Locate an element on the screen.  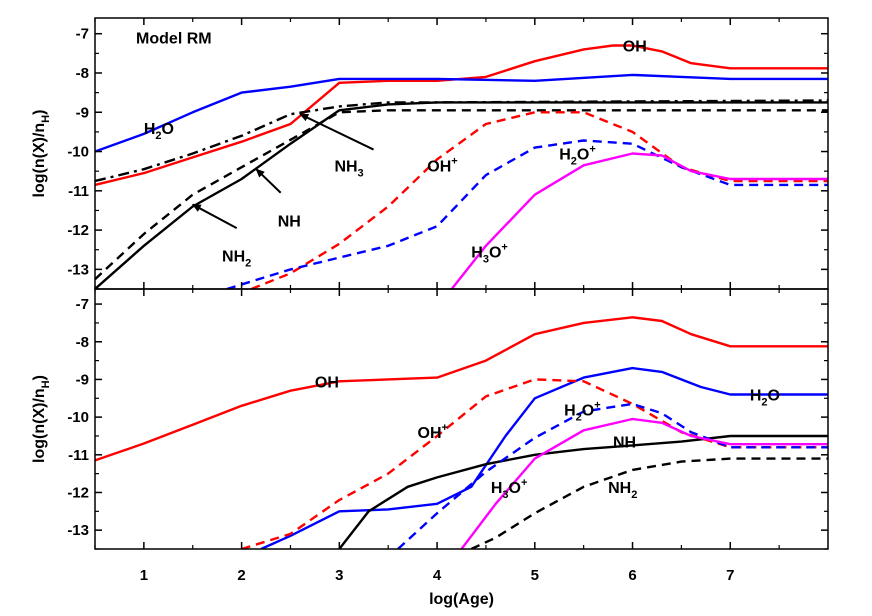
x-tick-label: 6 is located at coordinates (632, 575).